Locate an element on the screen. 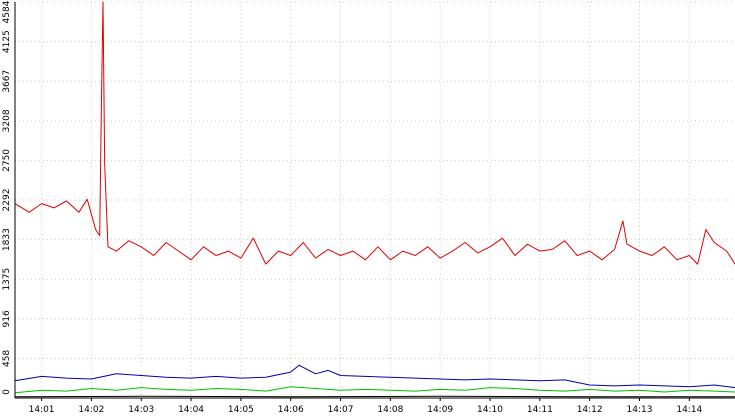 Image resolution: width=735 pixels, height=419 pixels. y-tick-label: 2750 is located at coordinates (7, 160).